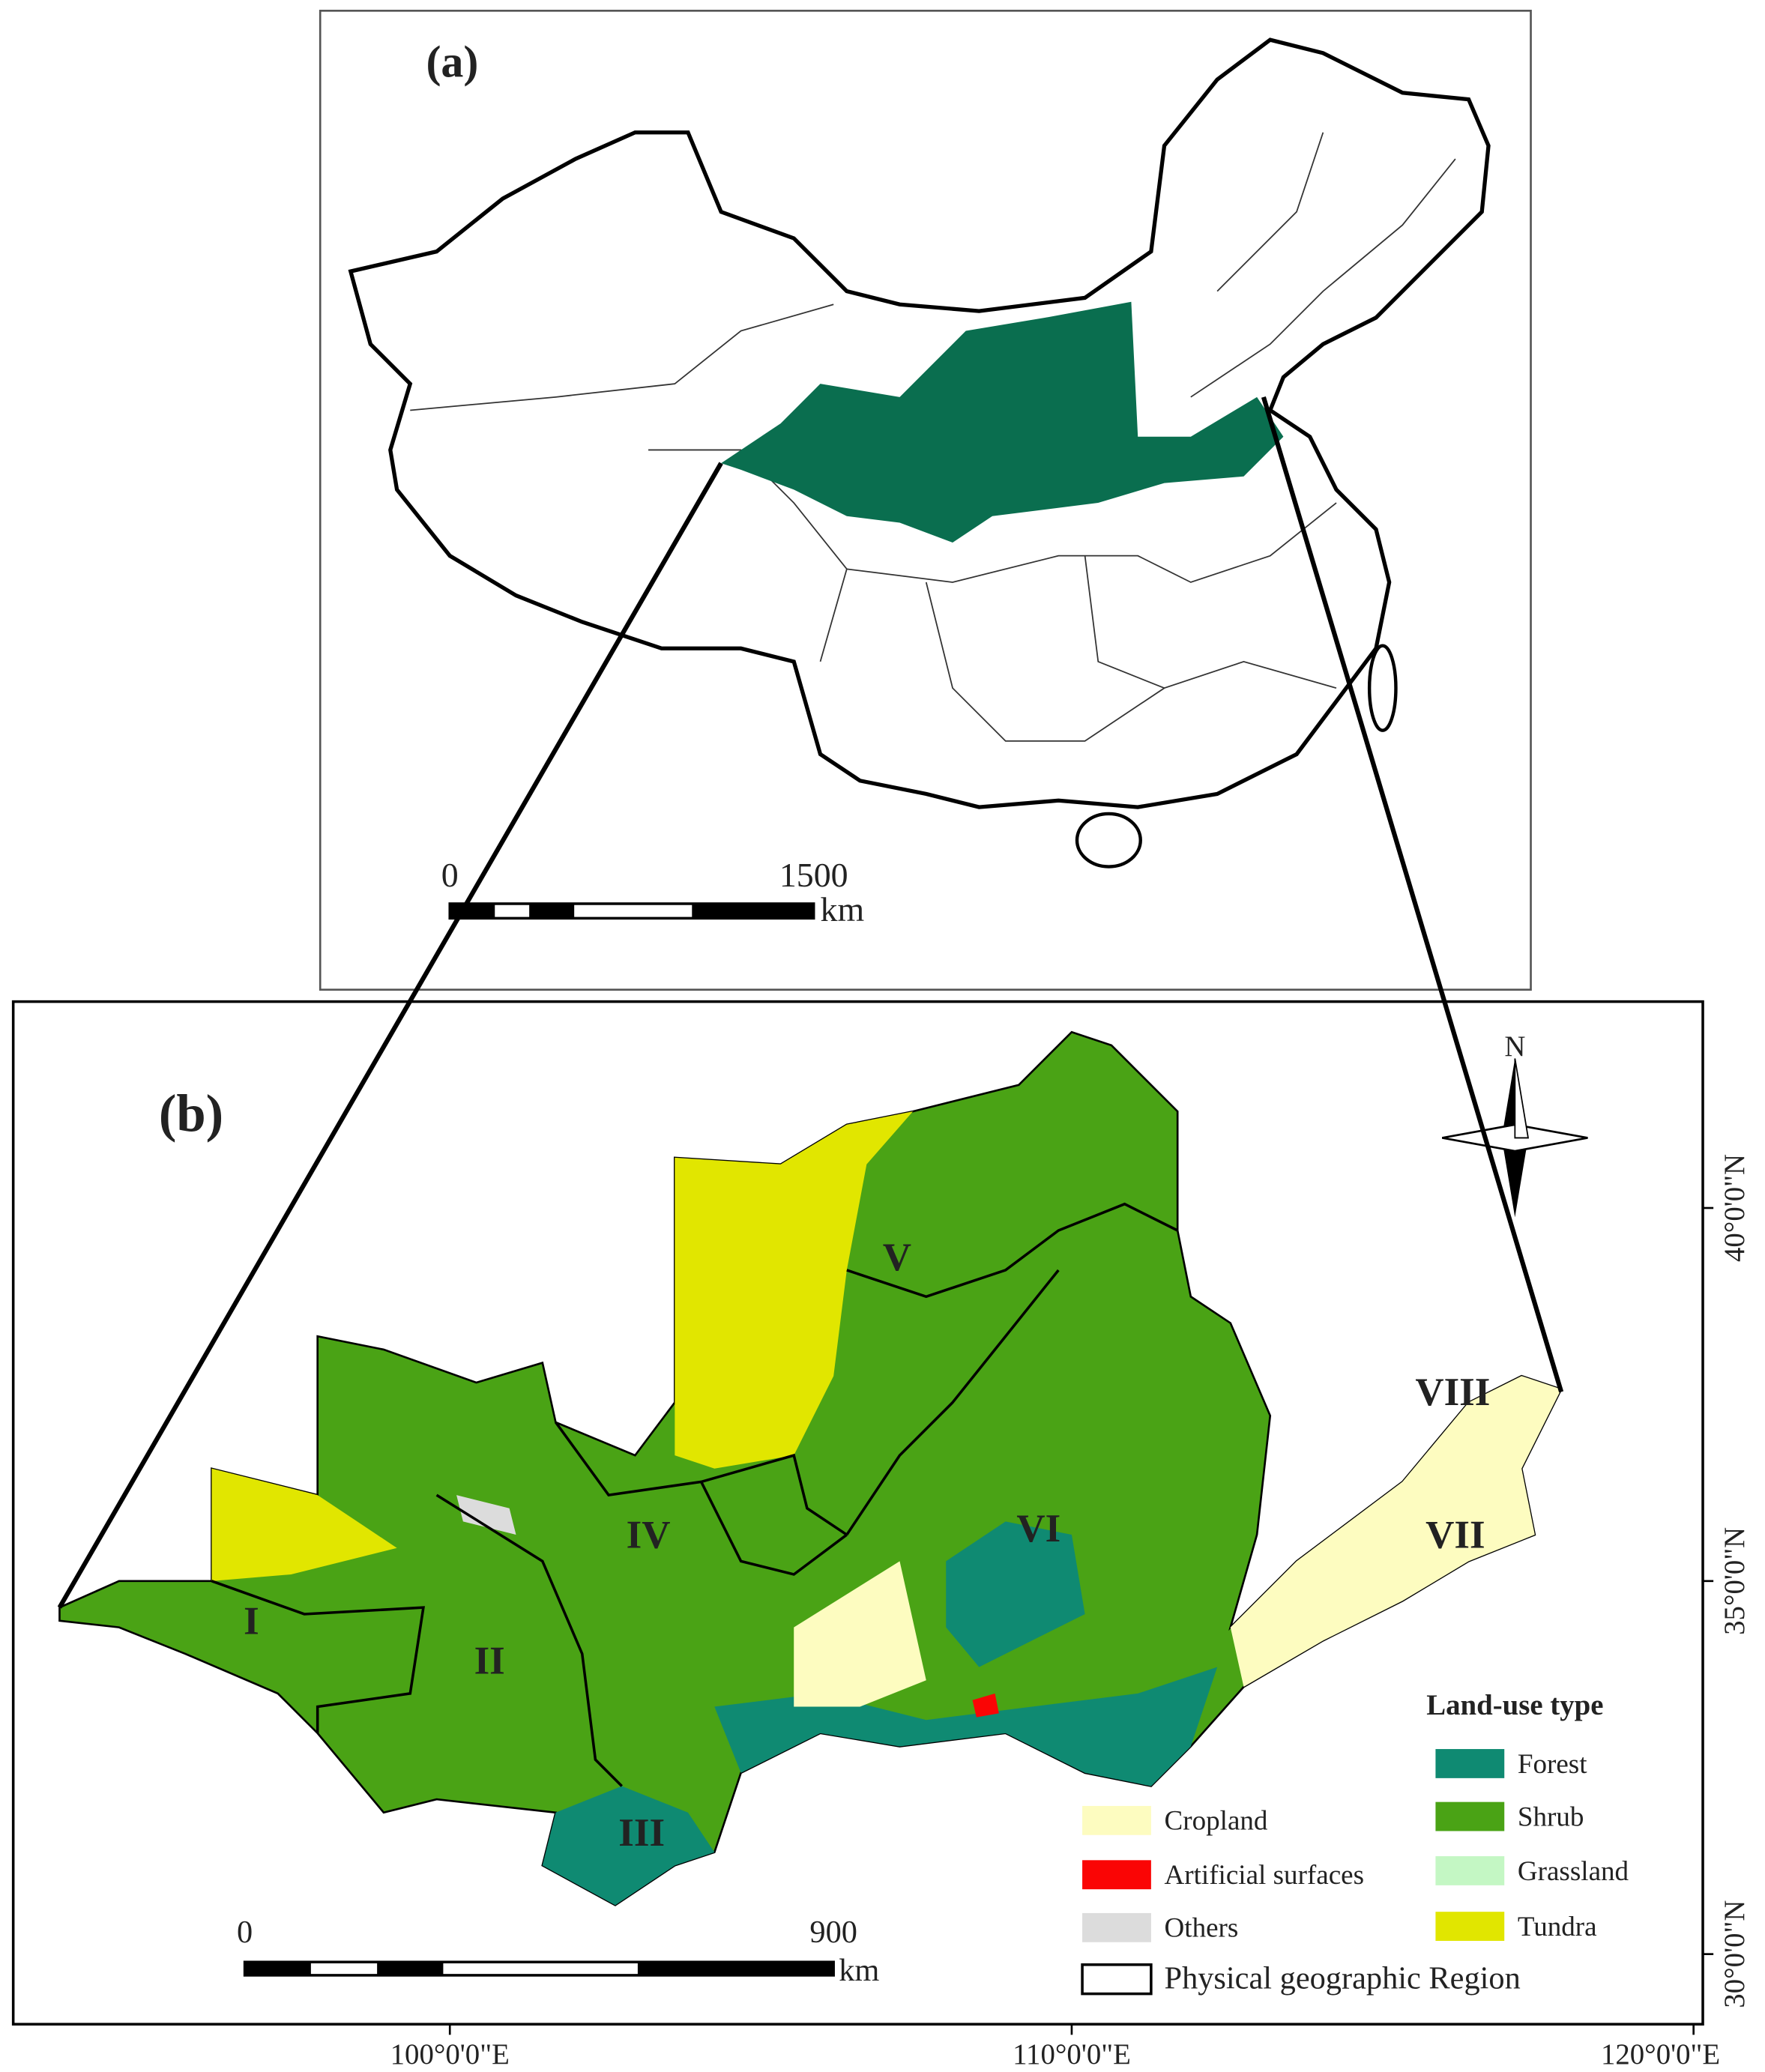 This screenshot has height=2072, width=1765. I want to click on legend-label: Cropland, so click(1216, 1821).